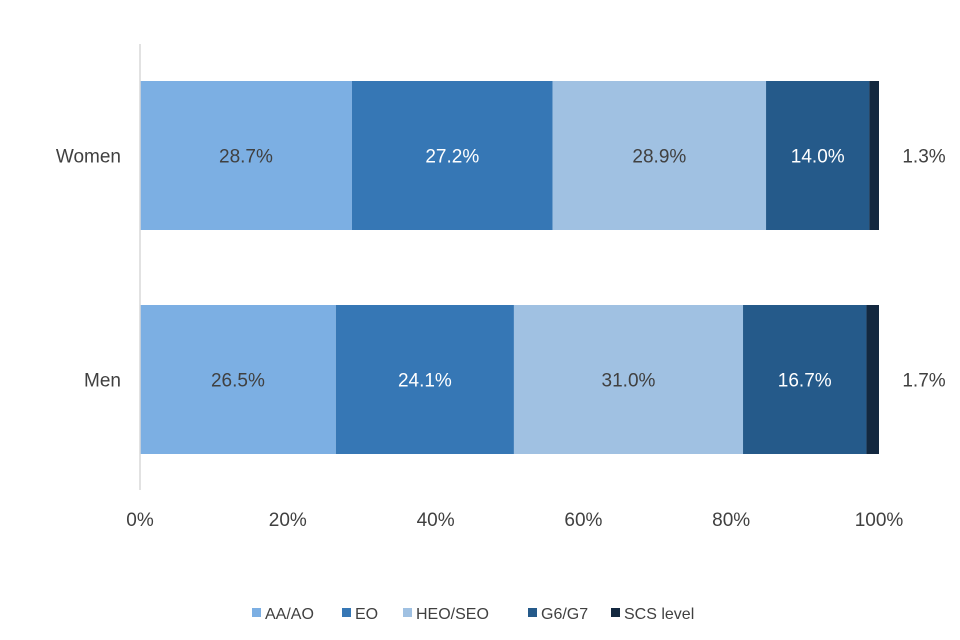 This screenshot has height=640, width=960. I want to click on bar-men-g6-g7, so click(805, 379).